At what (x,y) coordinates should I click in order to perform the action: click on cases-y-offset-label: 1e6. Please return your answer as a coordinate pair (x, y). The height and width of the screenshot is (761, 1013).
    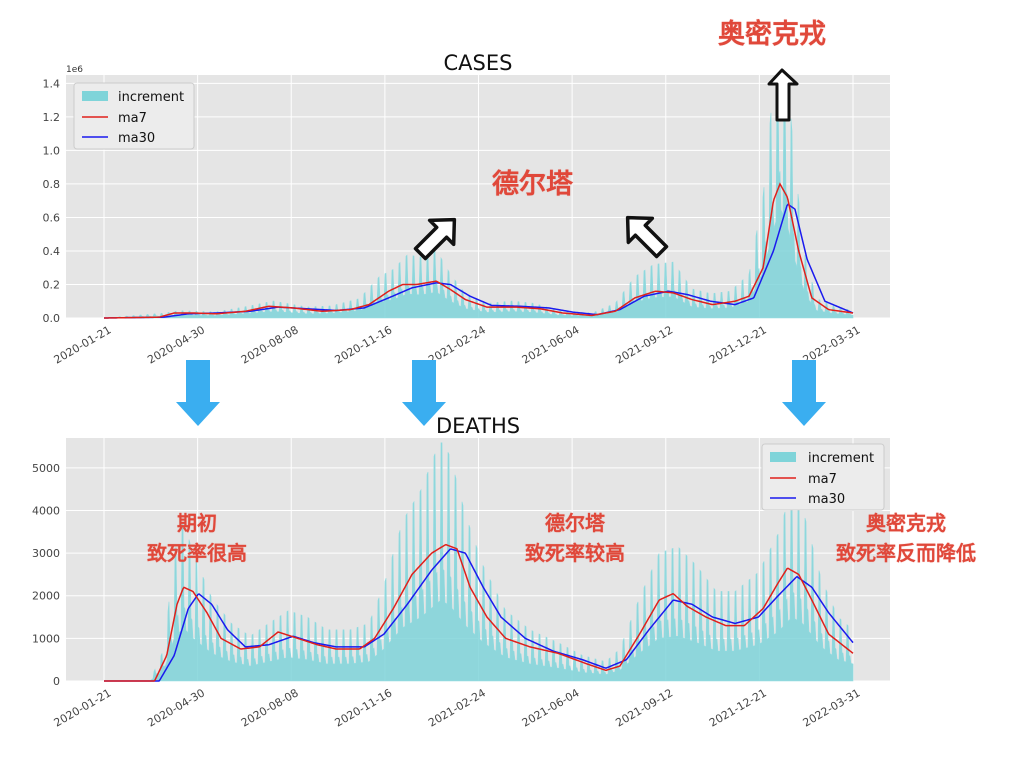
    Looking at the image, I should click on (74, 70).